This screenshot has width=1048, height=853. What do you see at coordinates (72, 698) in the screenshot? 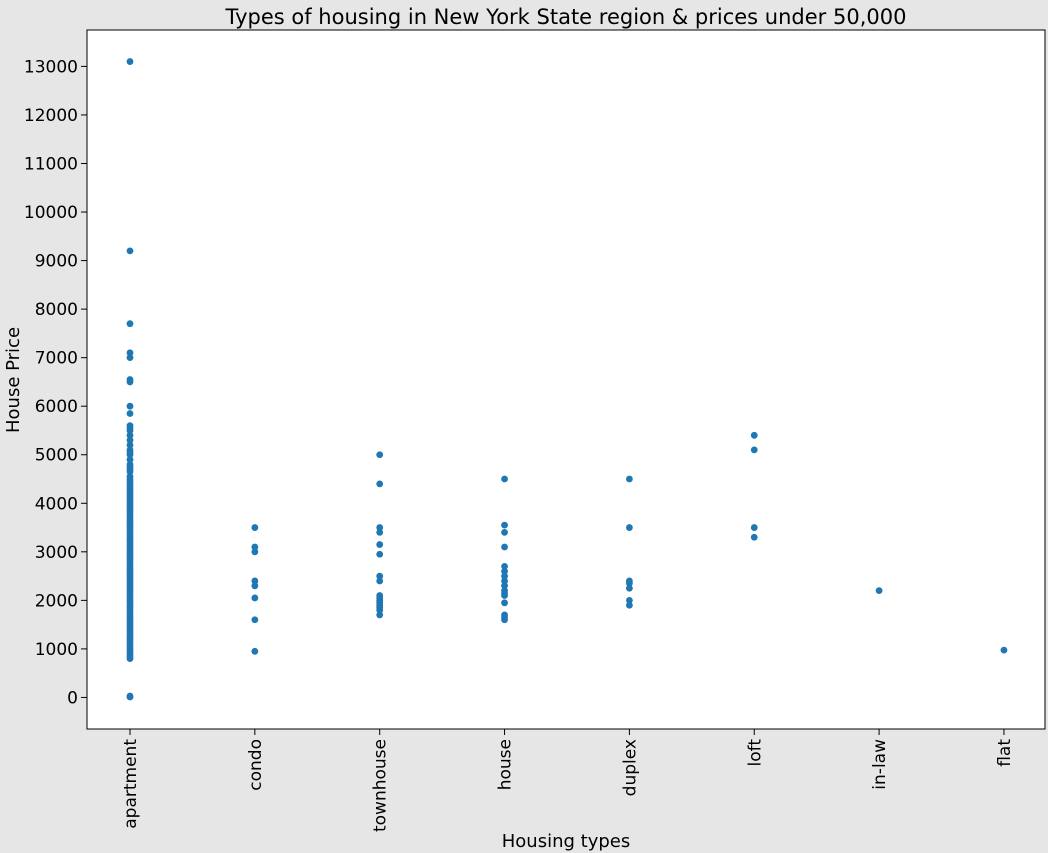
I see `y-tick-label: 0` at bounding box center [72, 698].